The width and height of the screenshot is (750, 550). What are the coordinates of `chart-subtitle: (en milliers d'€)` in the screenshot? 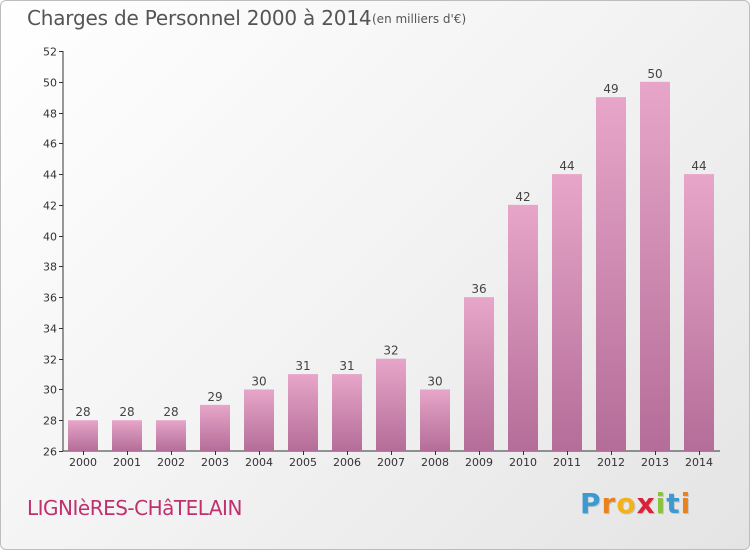 It's located at (419, 19).